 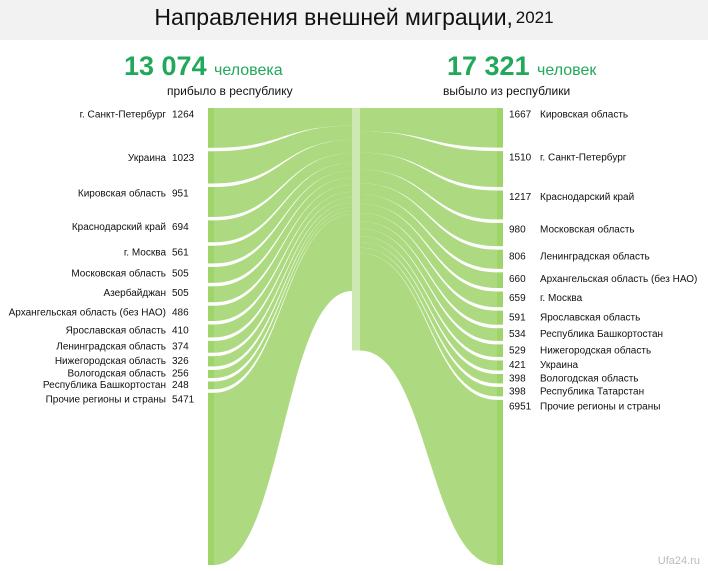 What do you see at coordinates (180, 227) in the screenshot?
I see `value-label: 694` at bounding box center [180, 227].